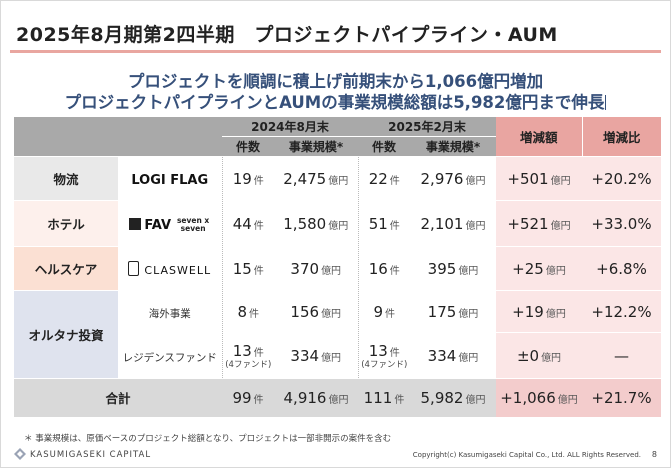  Describe the element at coordinates (170, 268) in the screenshot. I see `brand-claswell: CLASWELL` at that location.